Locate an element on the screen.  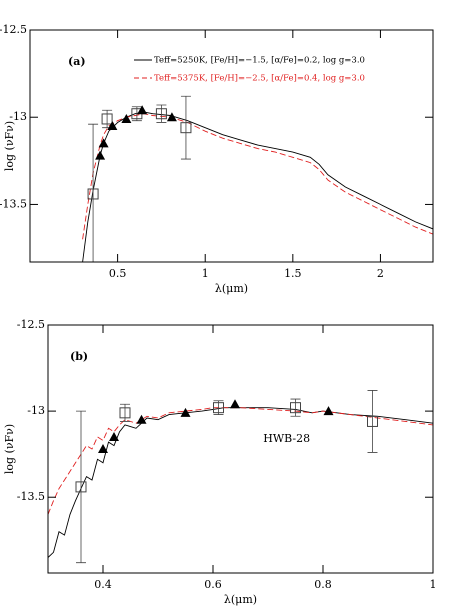
x-tick-label: 0.5 is located at coordinates (118, 273).